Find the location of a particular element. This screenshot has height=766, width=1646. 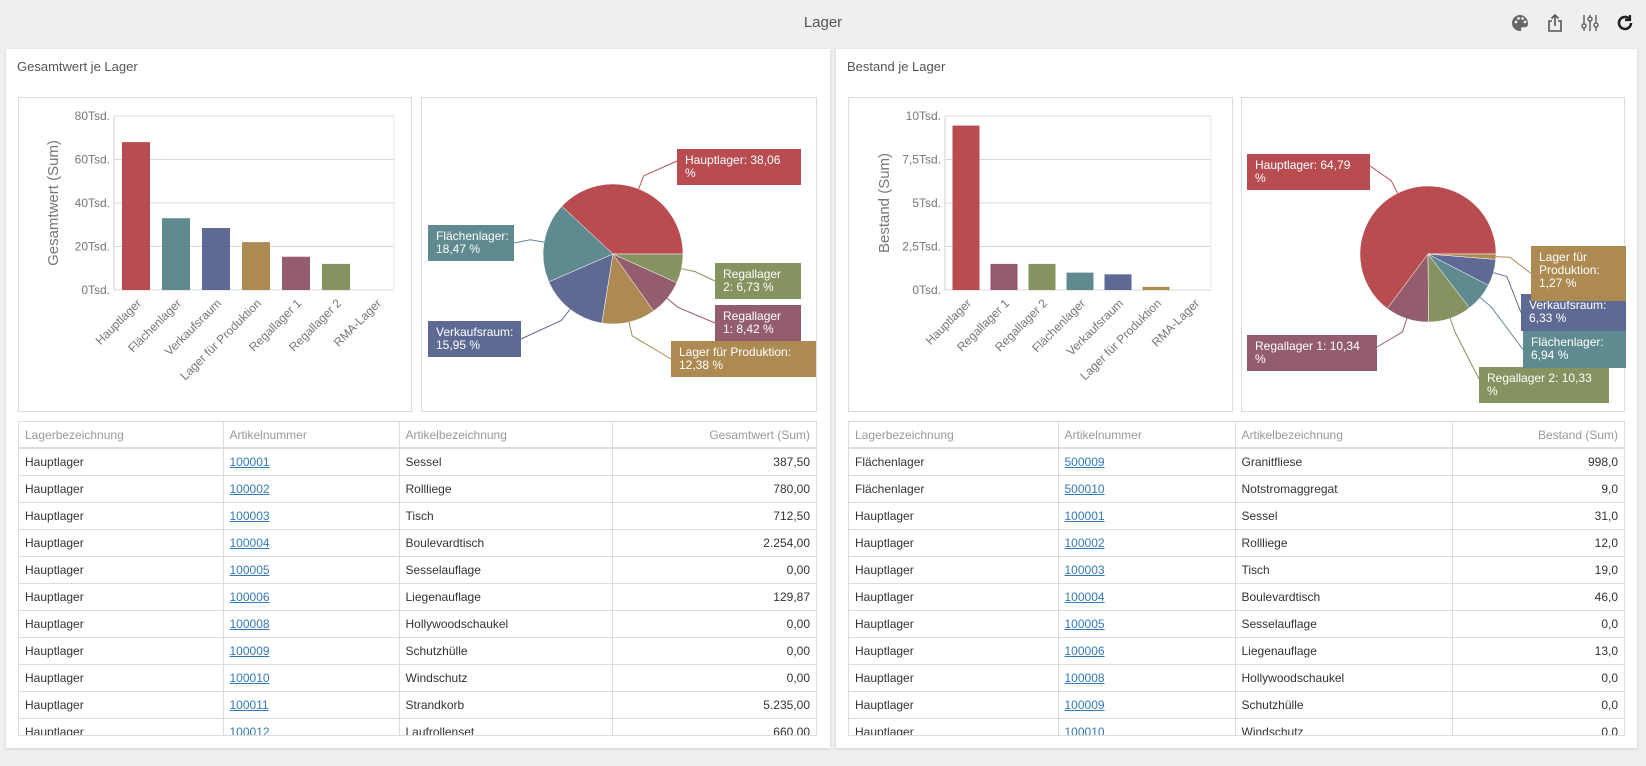

article-number-cell: 100010 is located at coordinates (311, 678).